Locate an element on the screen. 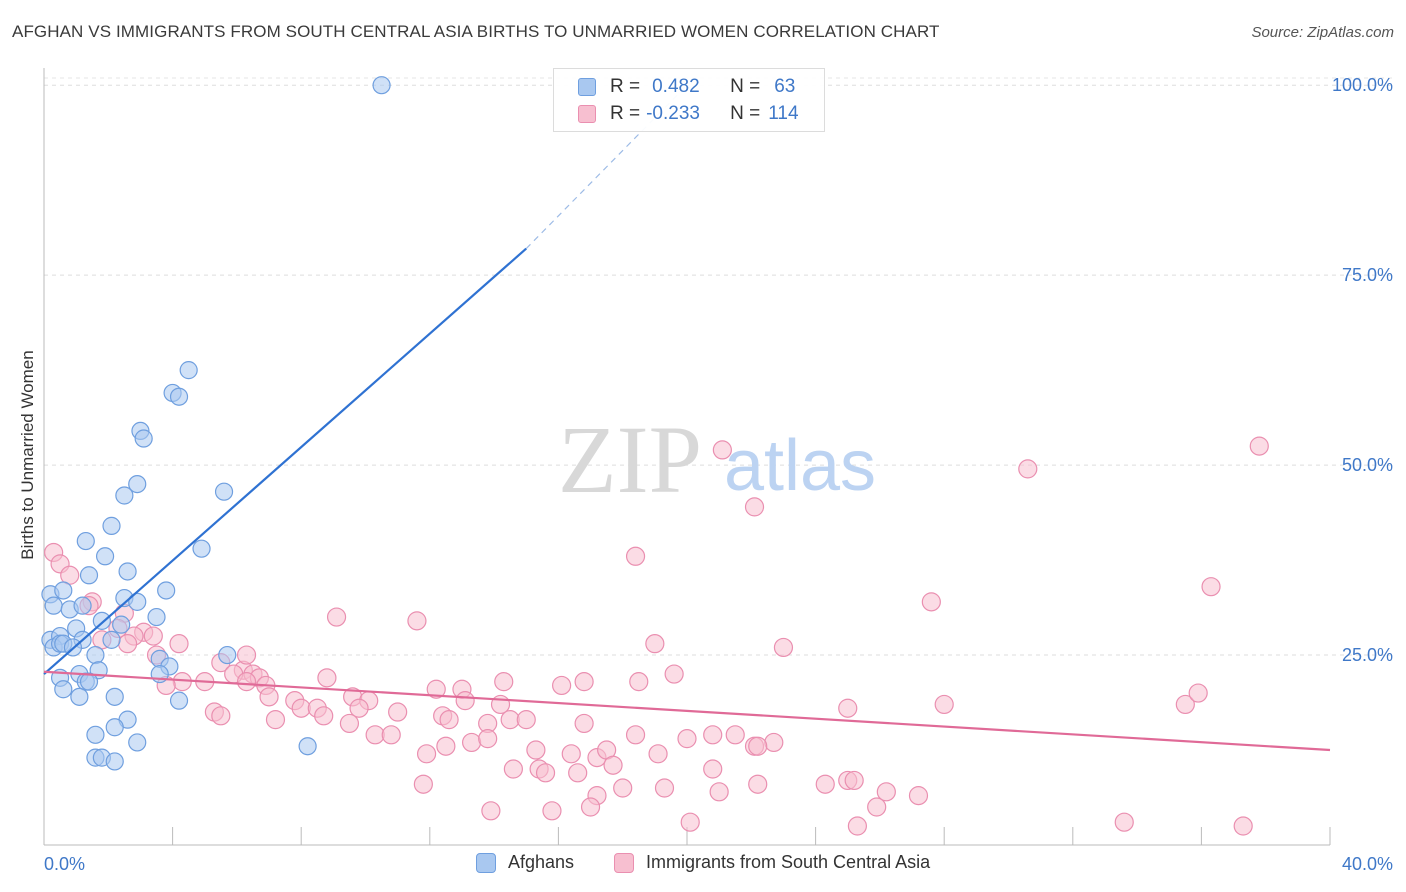  legend-row-immigrants: R = -0.233 N = 114 is located at coordinates (688, 114).